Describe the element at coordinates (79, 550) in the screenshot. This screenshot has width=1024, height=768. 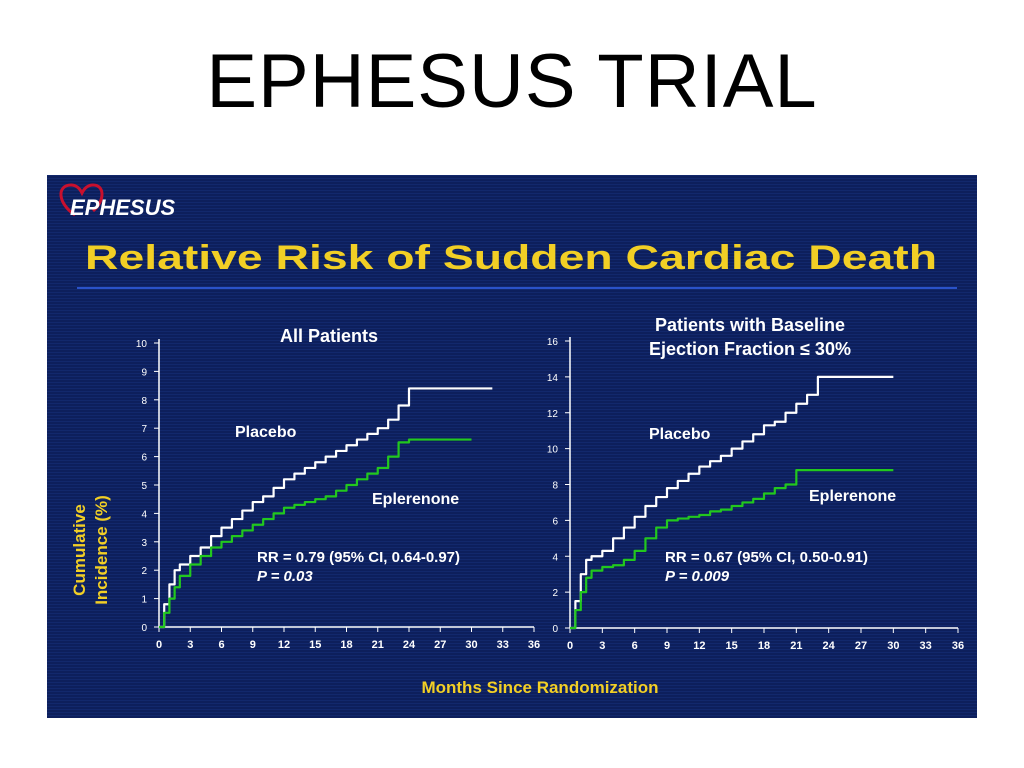
I see `y-axis-label-line1: Cumulative` at that location.